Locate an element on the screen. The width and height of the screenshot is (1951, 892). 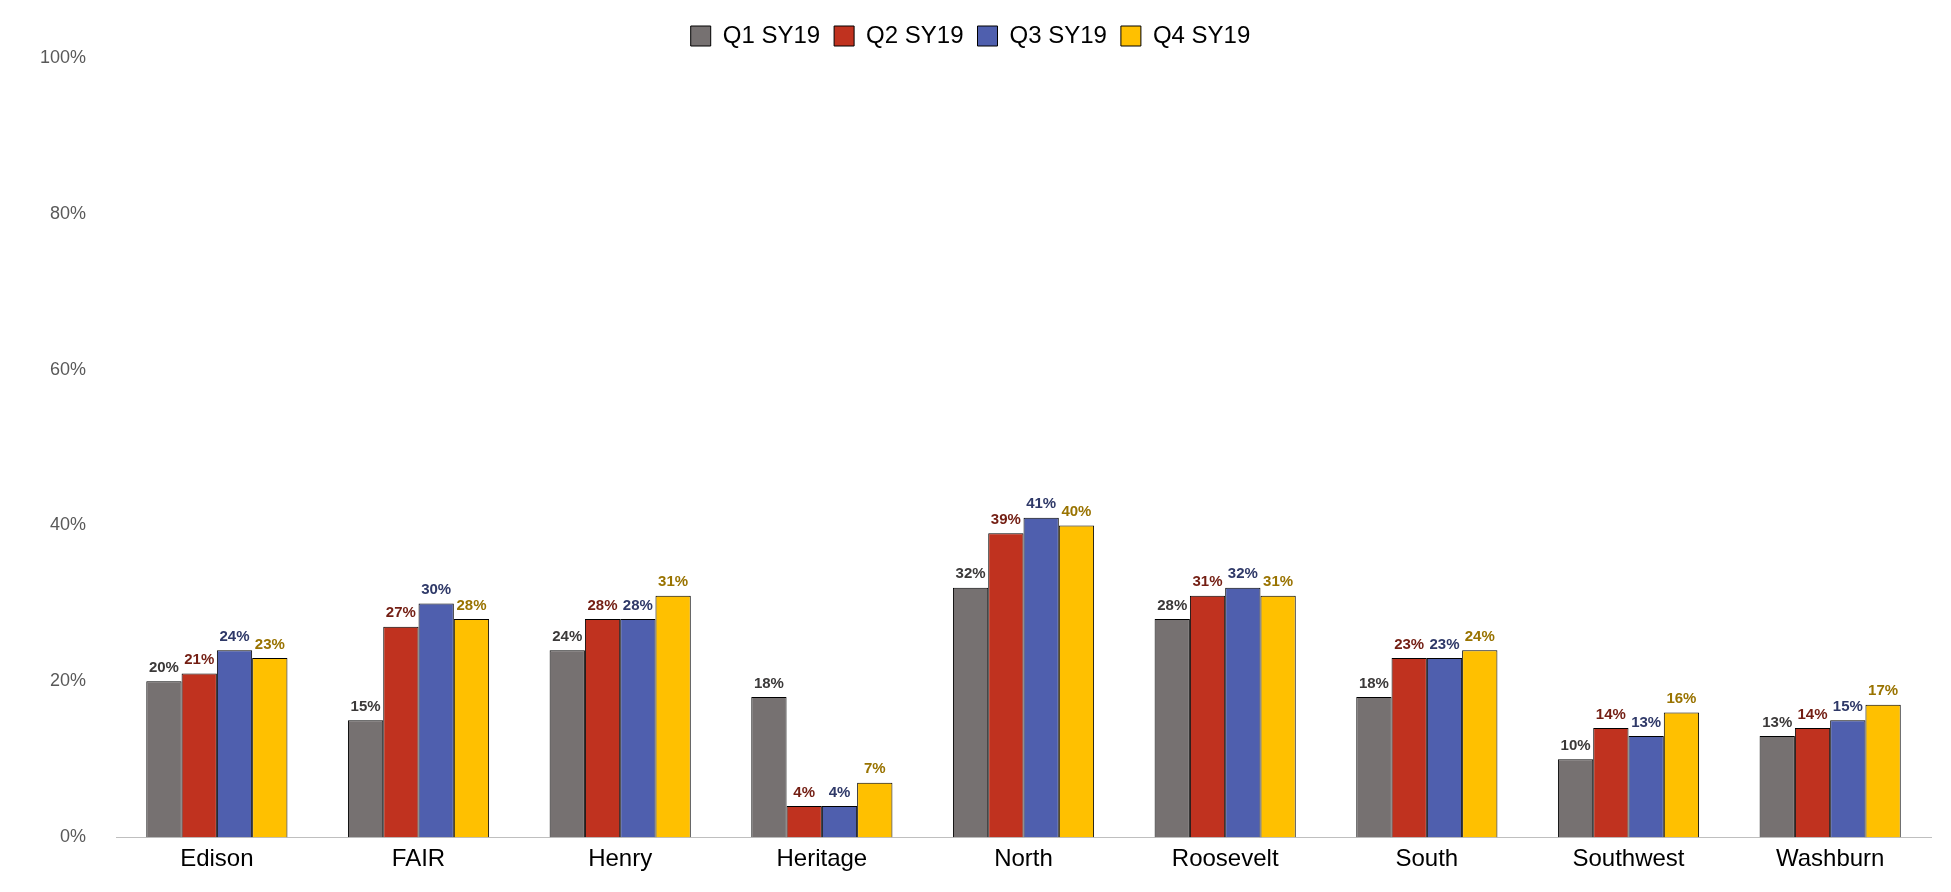
data-label: 40% is located at coordinates (1076, 511).